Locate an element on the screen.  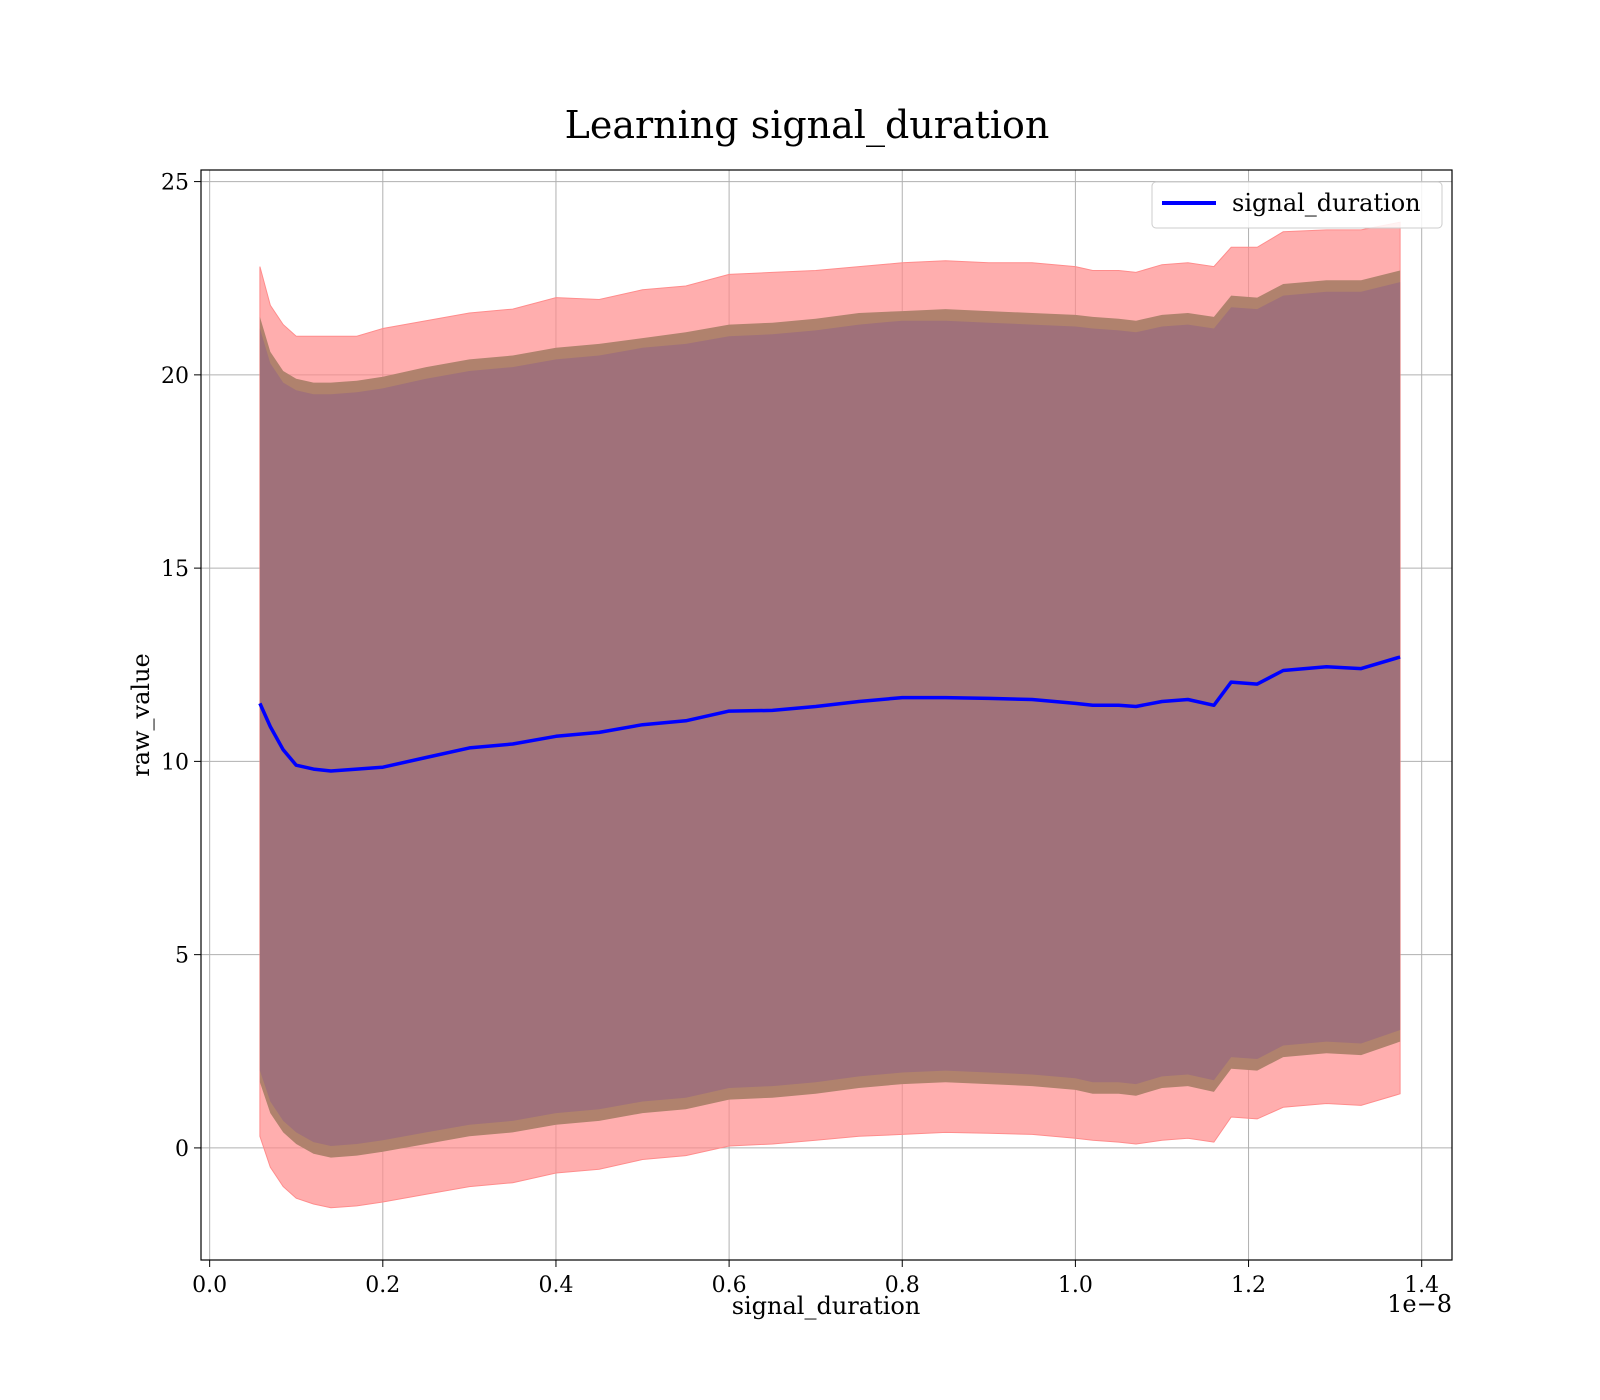
x-tick-label-3: 0.6 is located at coordinates (729, 1285).